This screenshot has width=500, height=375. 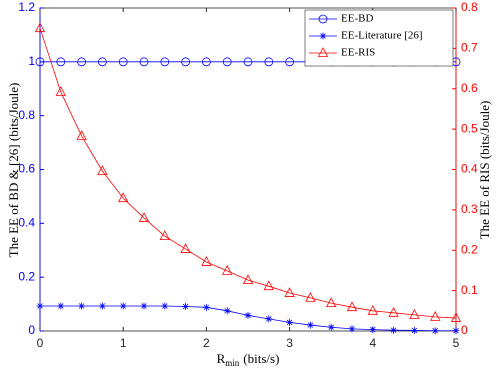 I want to click on y-tick-label: 1, so click(x=31, y=61).